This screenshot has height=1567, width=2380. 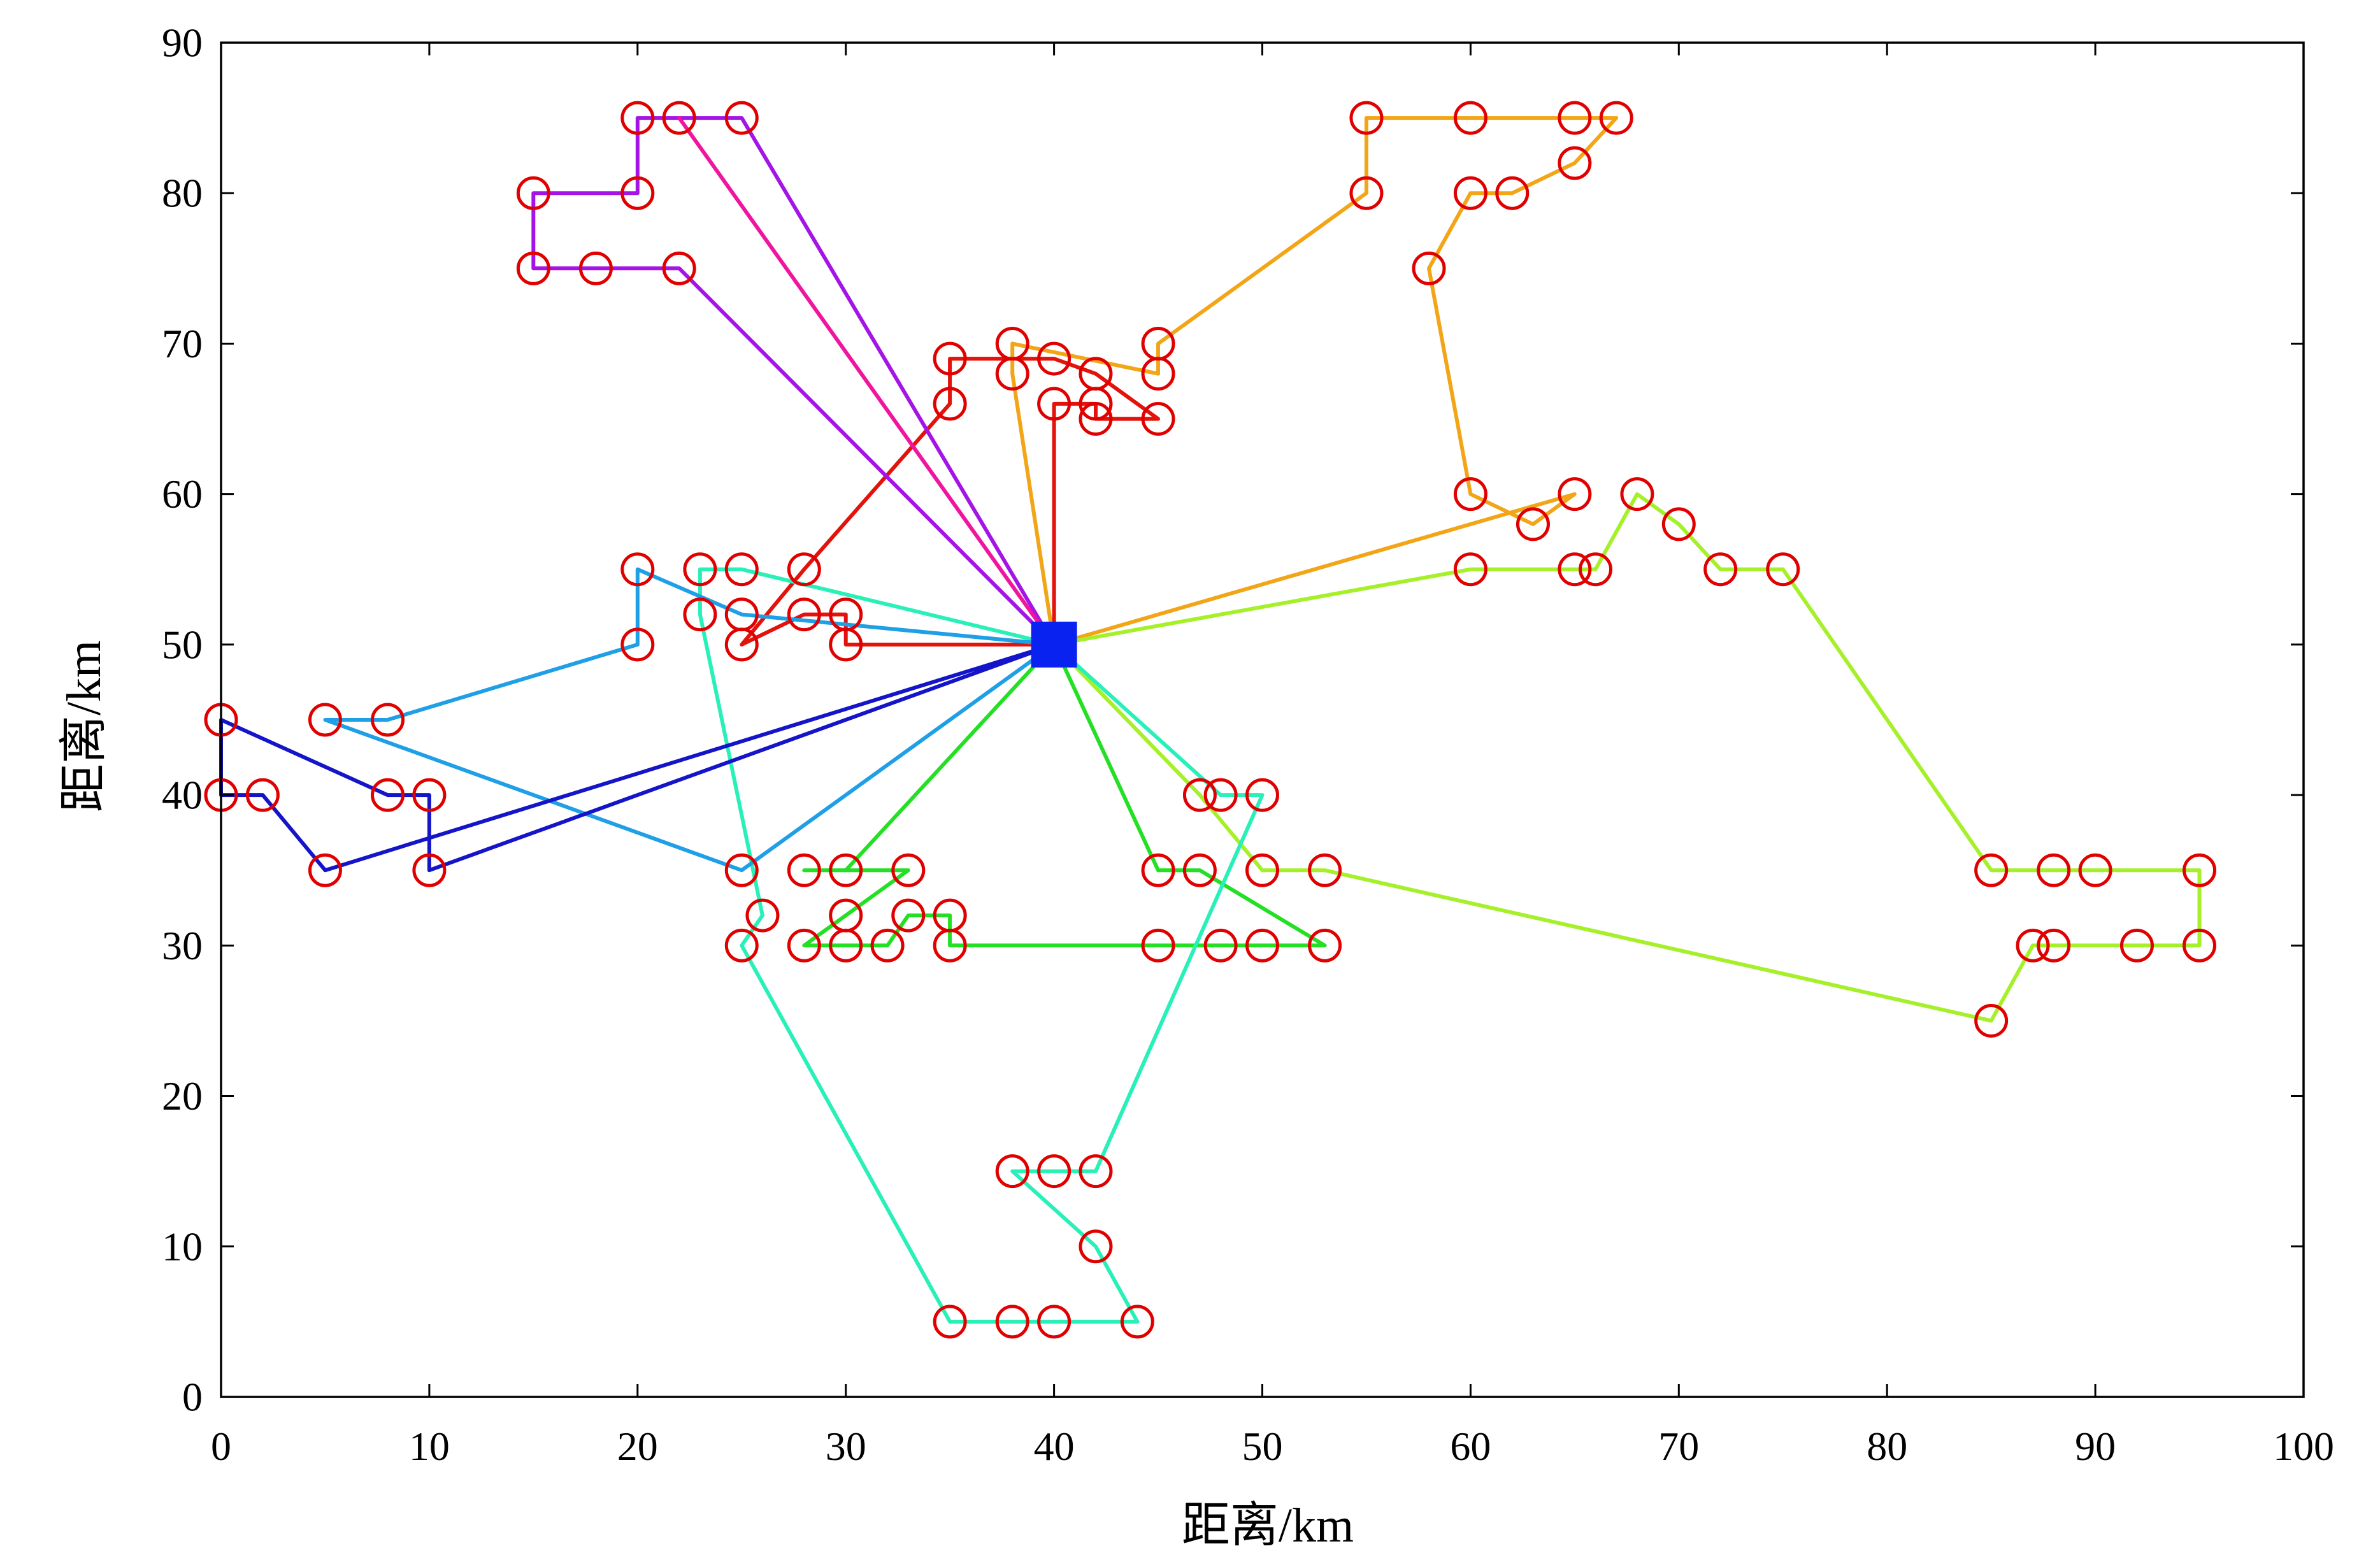 What do you see at coordinates (182, 1246) in the screenshot?
I see `y-tick-label: 10` at bounding box center [182, 1246].